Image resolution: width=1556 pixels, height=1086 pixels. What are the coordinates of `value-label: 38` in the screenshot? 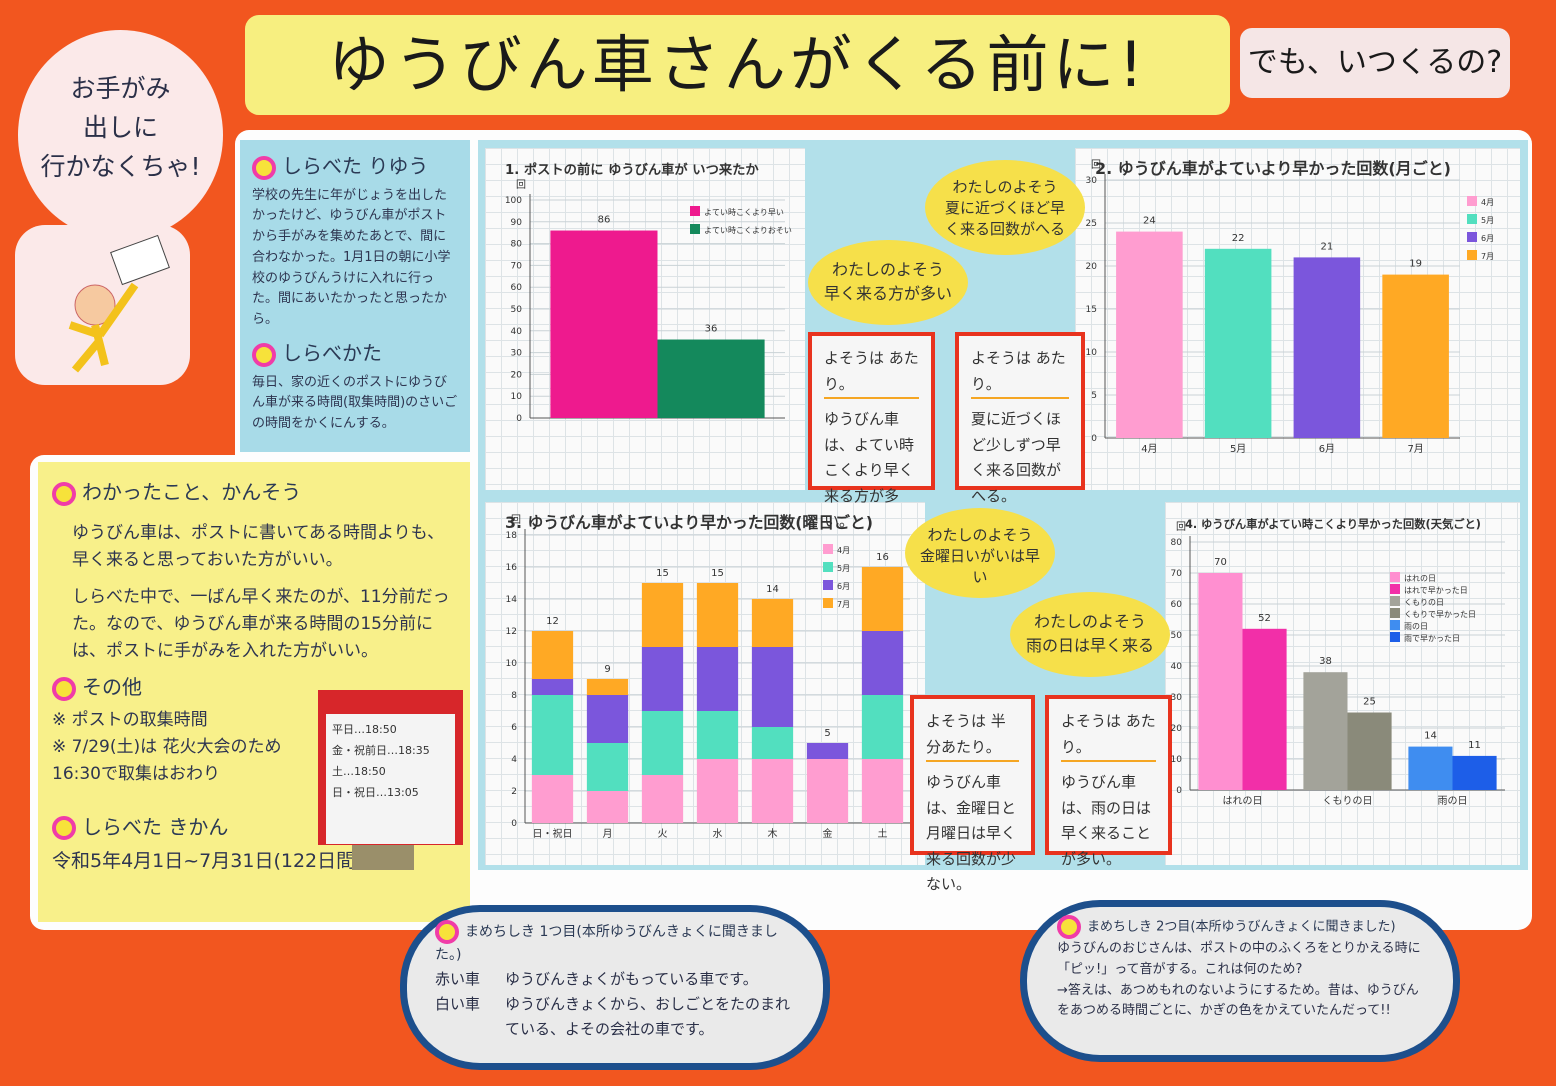 It's located at (1325, 661).